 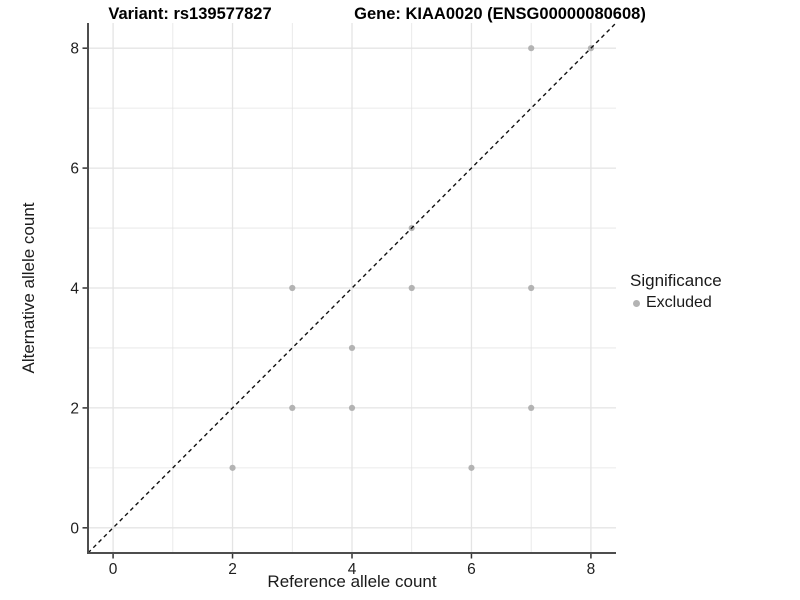 I want to click on legend-item-label: Excluded, so click(x=679, y=302).